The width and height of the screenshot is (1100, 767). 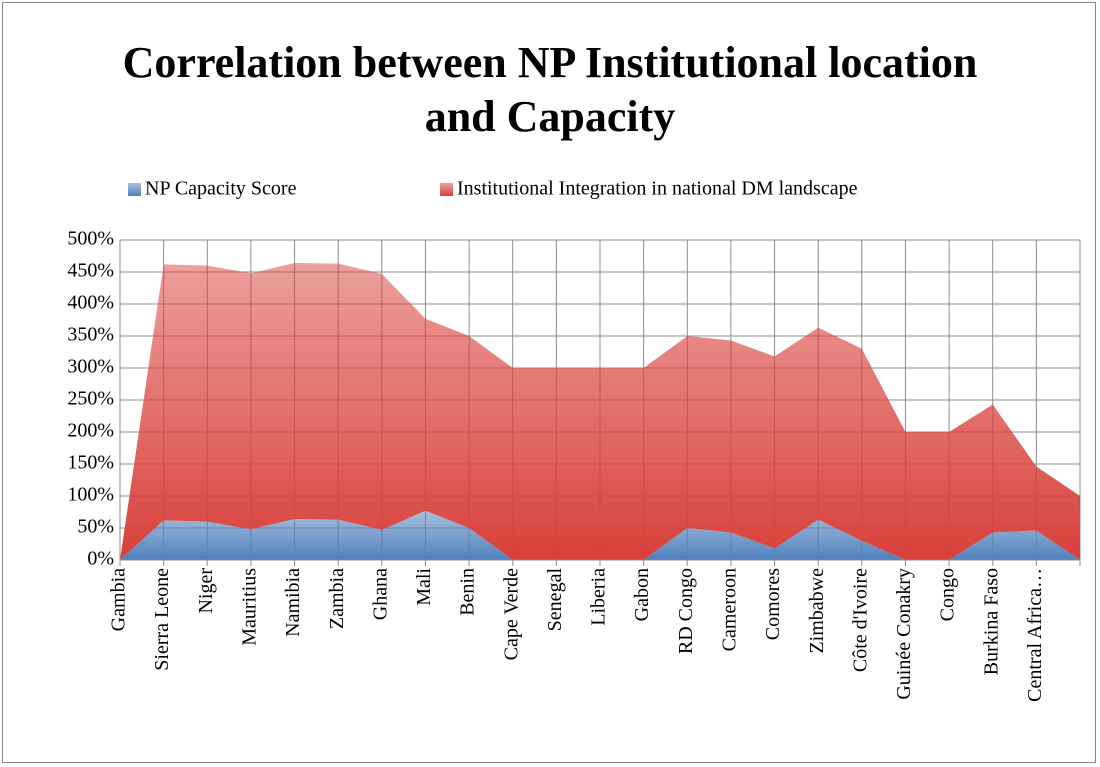 What do you see at coordinates (100, 559) in the screenshot?
I see `y-tick-label: 0%` at bounding box center [100, 559].